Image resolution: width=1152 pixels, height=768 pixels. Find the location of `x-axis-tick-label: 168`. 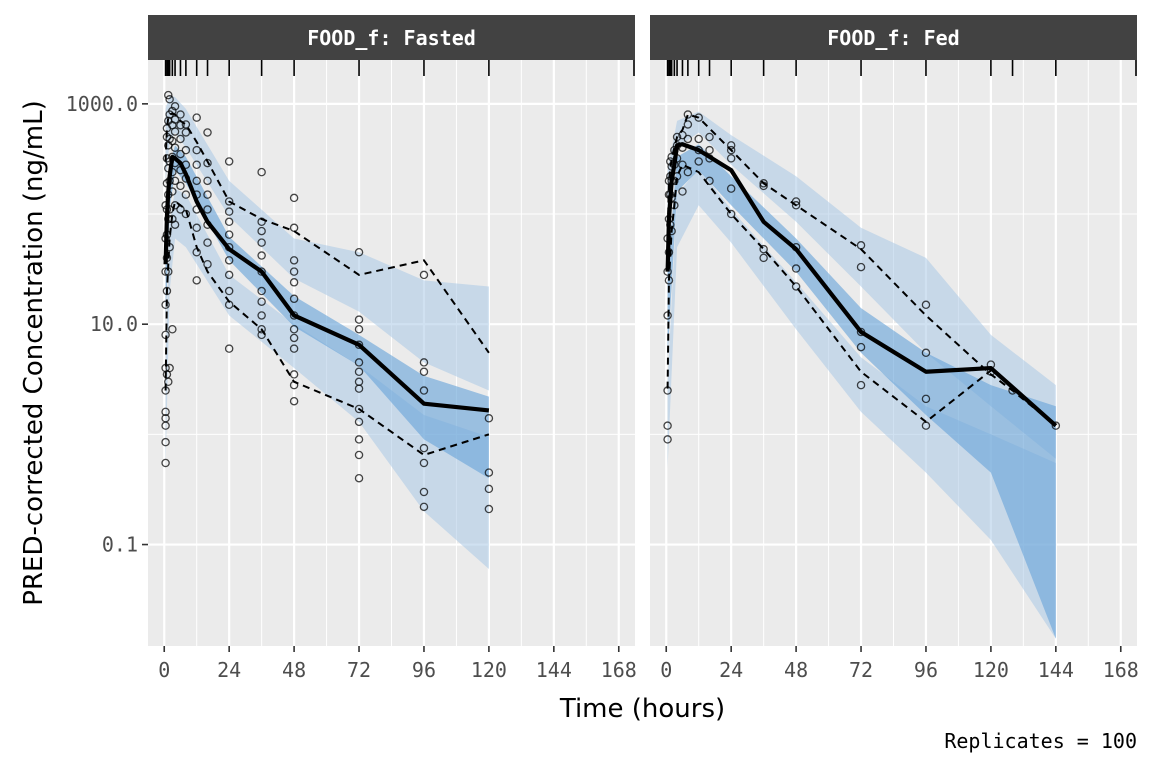

x-axis-tick-label: 168 is located at coordinates (1121, 670).